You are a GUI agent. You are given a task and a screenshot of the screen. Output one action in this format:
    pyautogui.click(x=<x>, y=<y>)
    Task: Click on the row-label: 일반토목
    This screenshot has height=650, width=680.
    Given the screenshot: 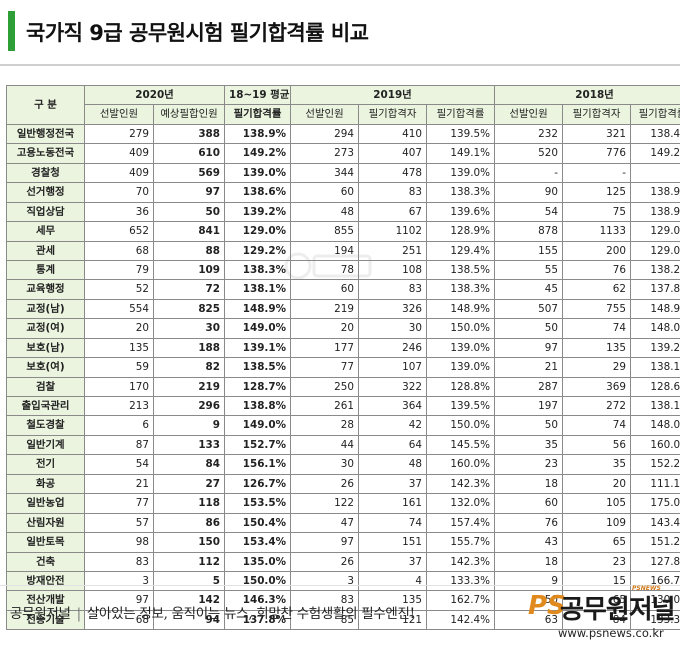 What is the action you would take?
    pyautogui.click(x=45, y=542)
    